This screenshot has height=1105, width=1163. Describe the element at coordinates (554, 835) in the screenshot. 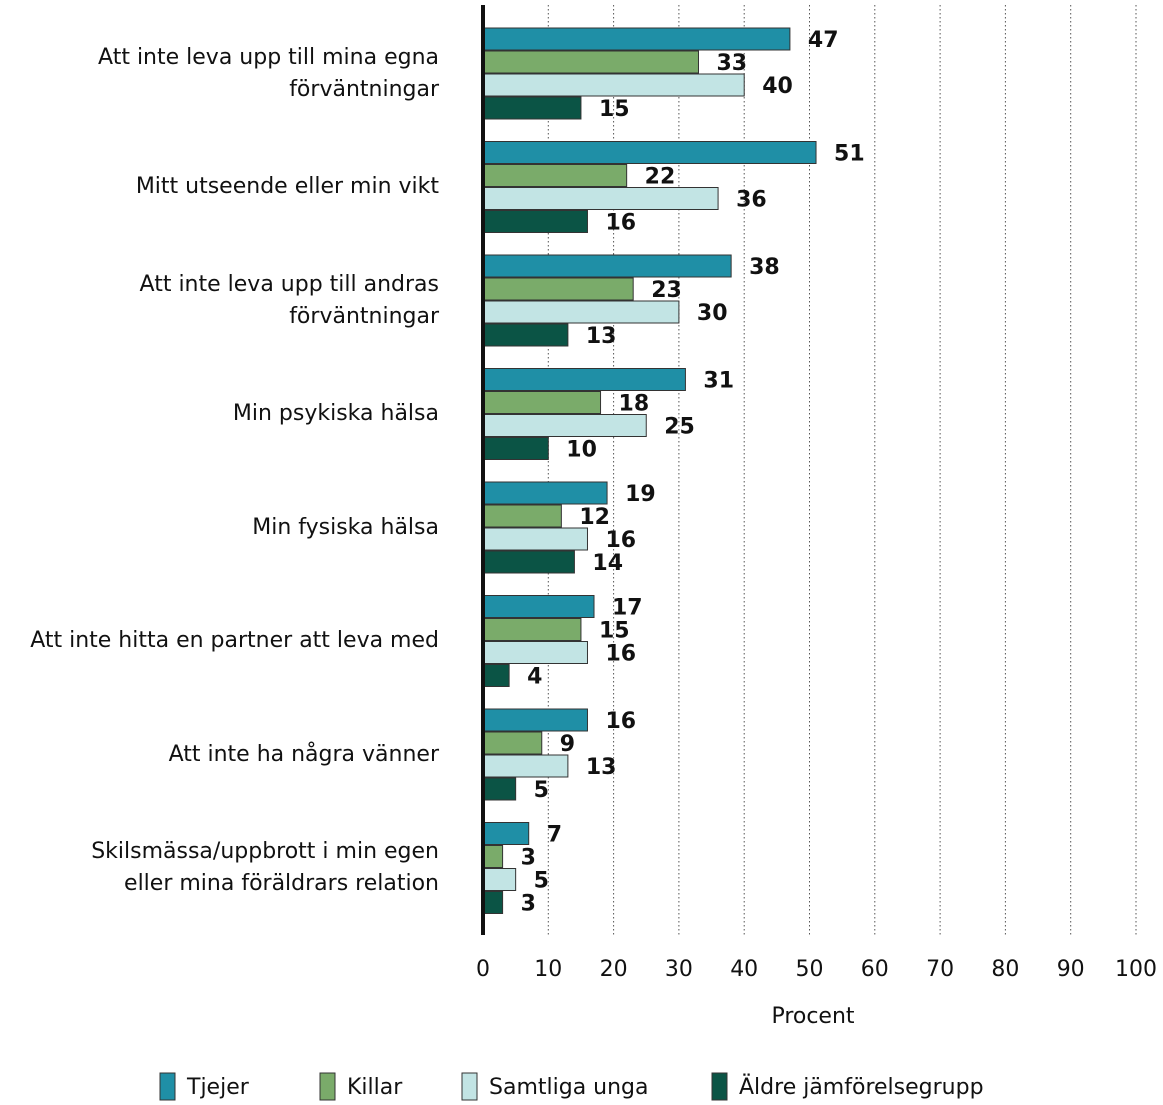

I see `value-label: 7` at that location.